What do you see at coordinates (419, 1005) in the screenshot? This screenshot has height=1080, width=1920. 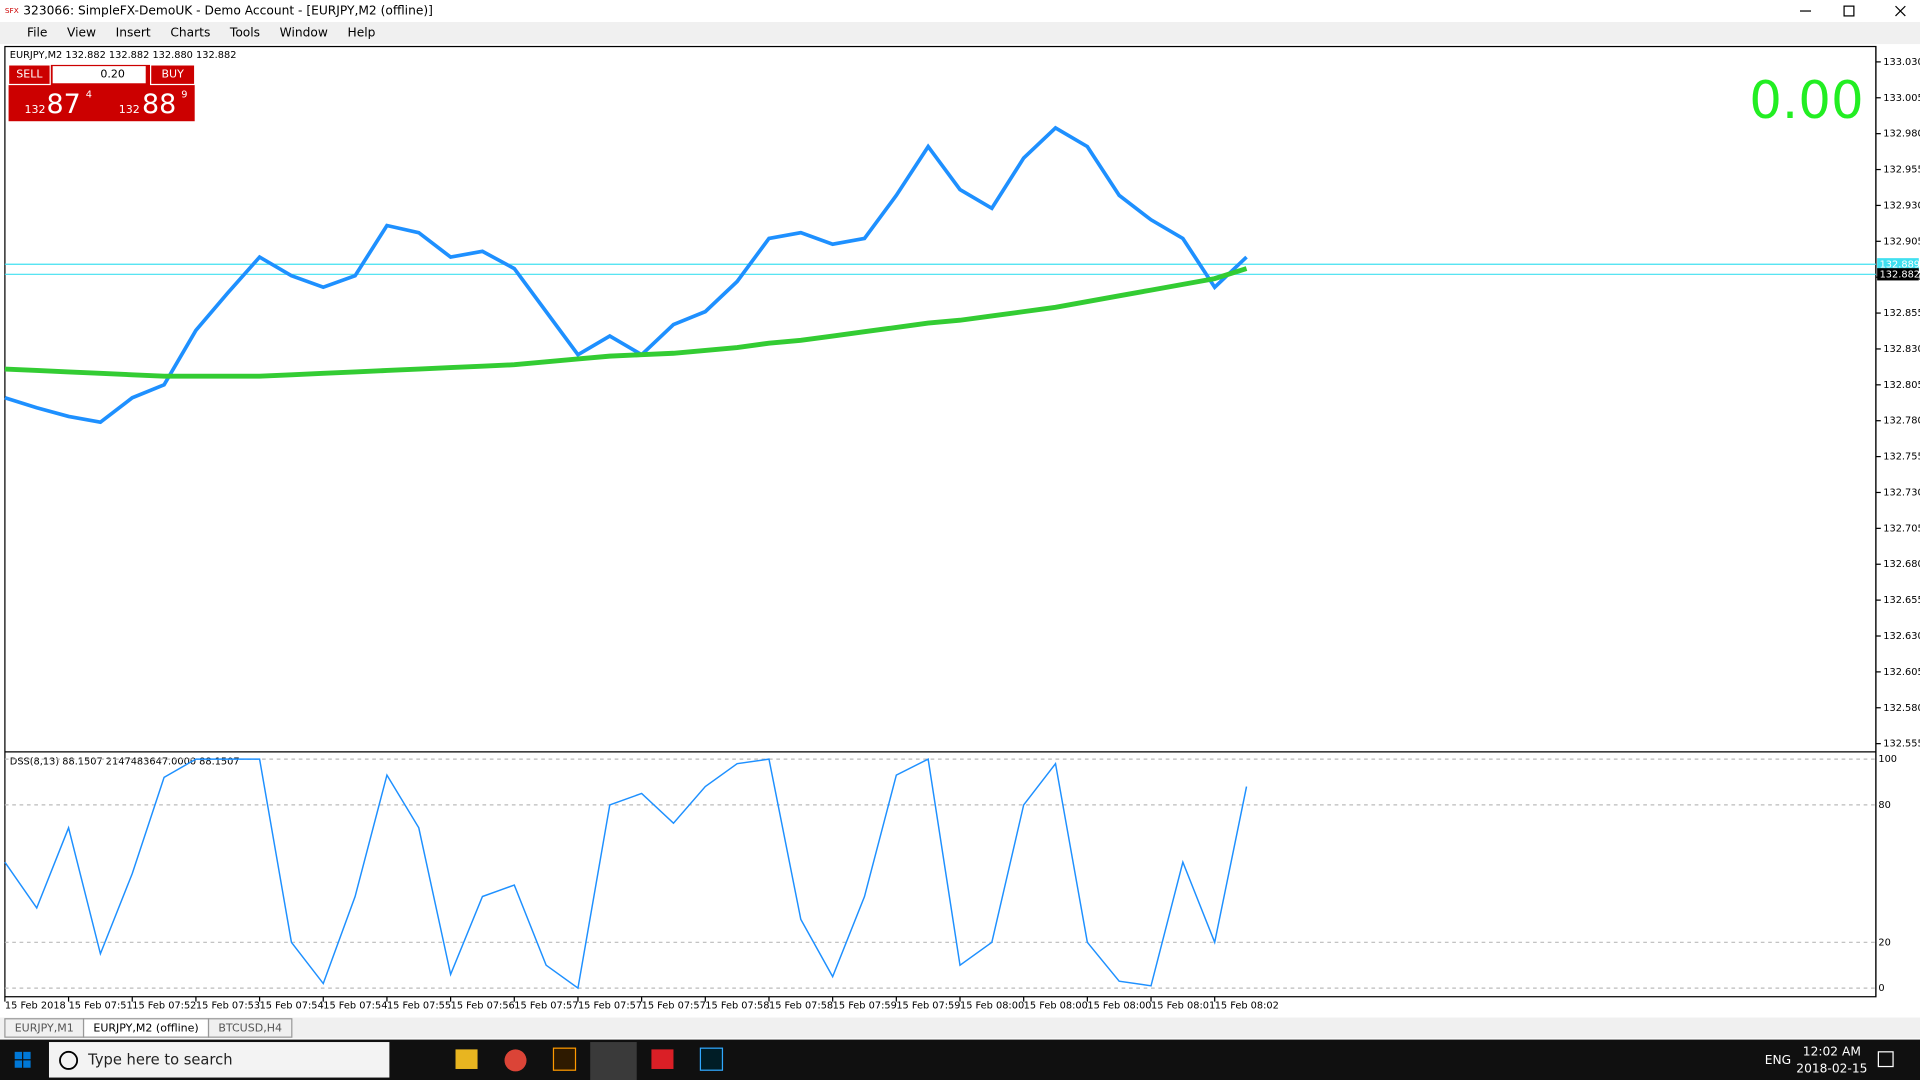 I see `x-tick-label: 15 Feb 07:55` at bounding box center [419, 1005].